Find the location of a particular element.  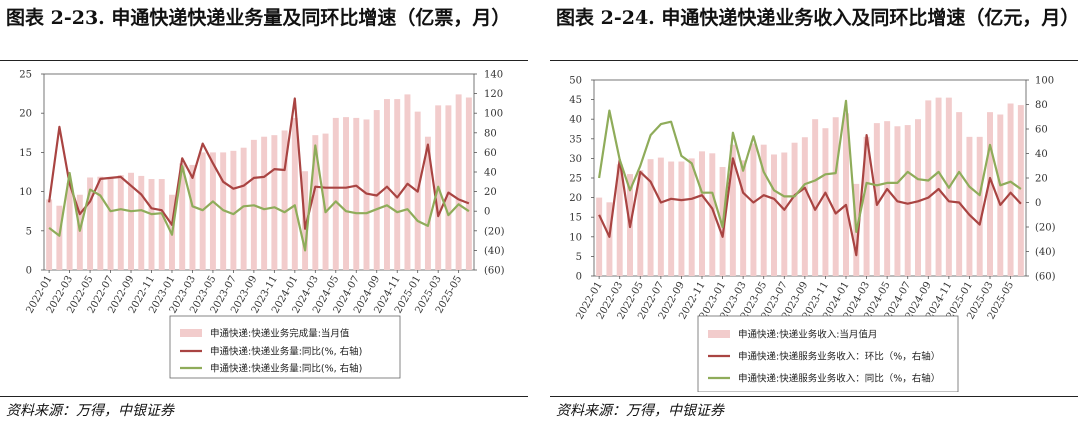

left-axis-tick-label: 40 is located at coordinates (575, 120).